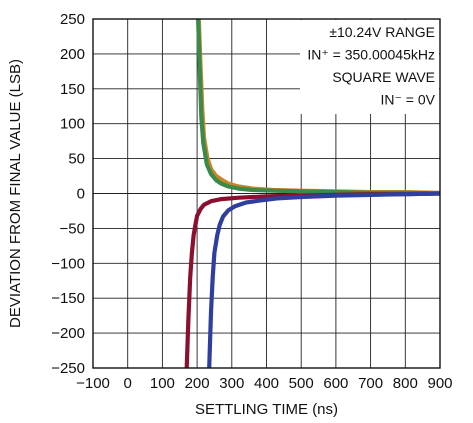 This screenshot has width=473, height=423. What do you see at coordinates (162, 383) in the screenshot?
I see `x-tick-label: 100` at bounding box center [162, 383].